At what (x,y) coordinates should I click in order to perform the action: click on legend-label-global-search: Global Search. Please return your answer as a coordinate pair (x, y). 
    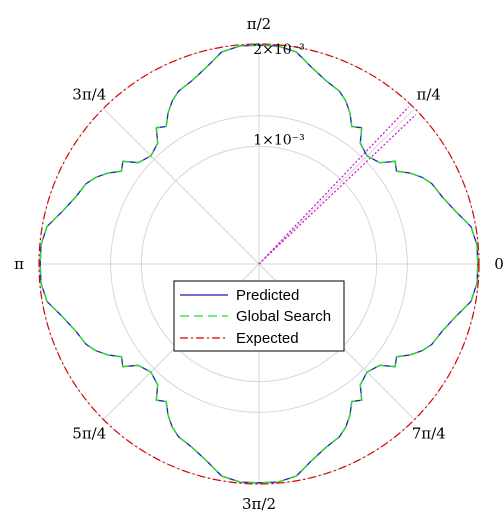
    Looking at the image, I should click on (283, 316).